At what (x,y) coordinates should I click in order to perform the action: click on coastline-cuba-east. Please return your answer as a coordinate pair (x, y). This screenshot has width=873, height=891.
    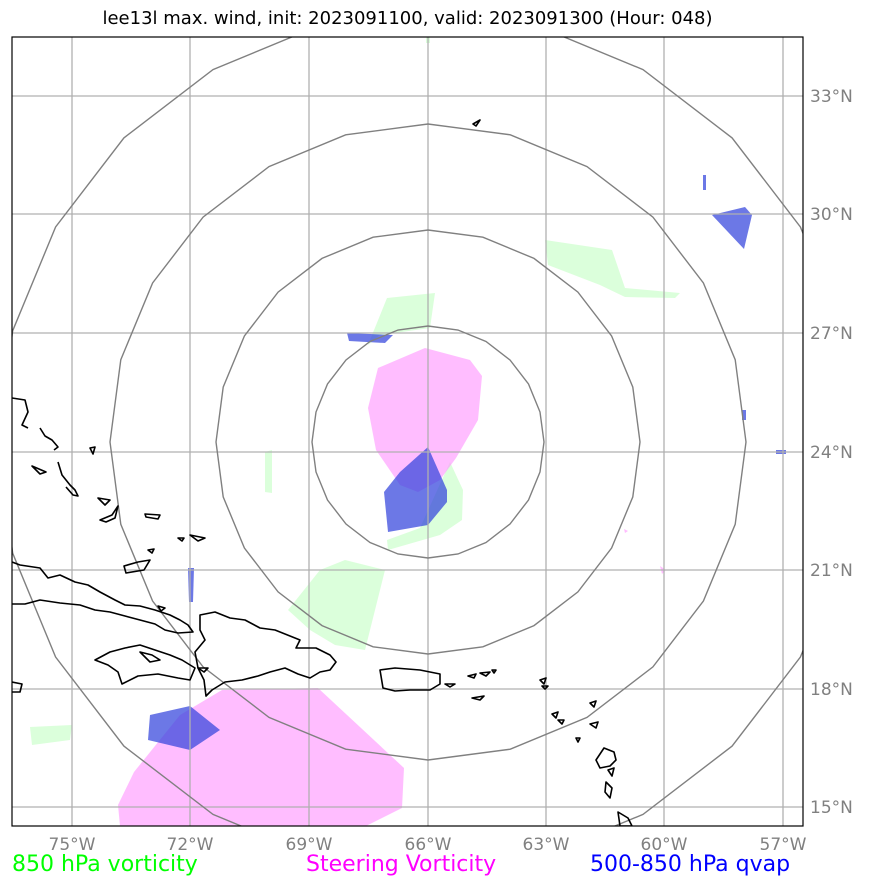
    Looking at the image, I should click on (145, 664).